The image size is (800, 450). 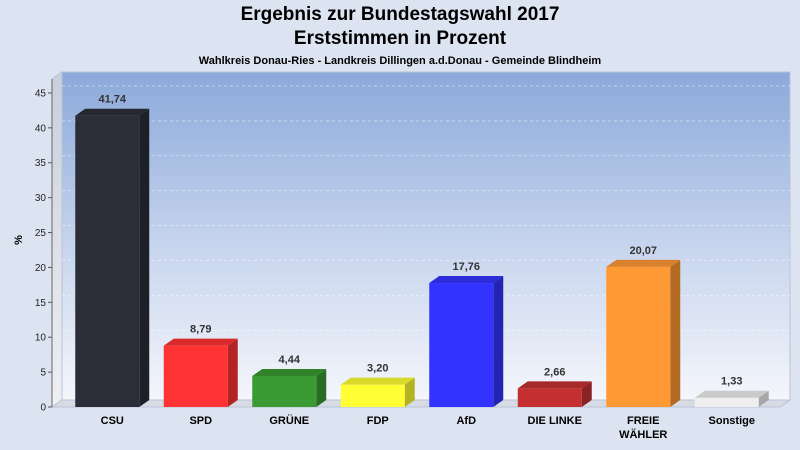 I want to click on bar-freie-wähler, so click(x=643, y=333).